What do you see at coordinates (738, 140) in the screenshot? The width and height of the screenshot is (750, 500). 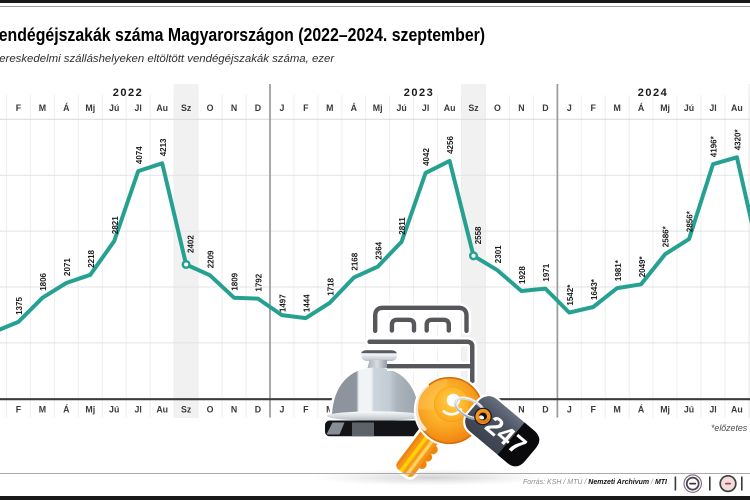 I see `svg-text: 4320*` at bounding box center [738, 140].